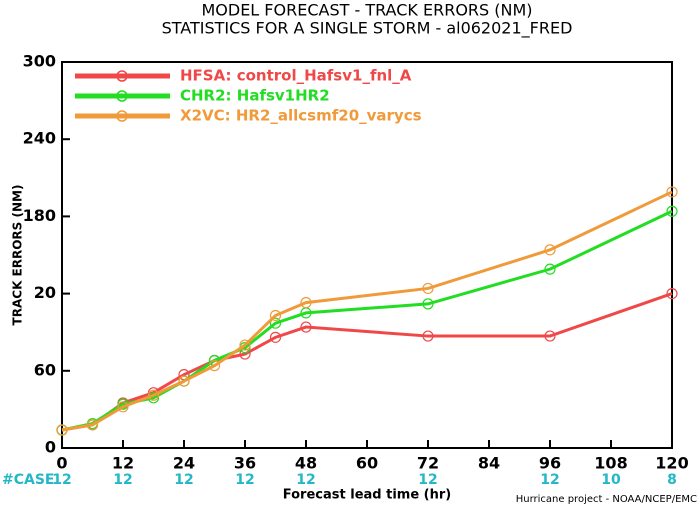 This screenshot has width=700, height=510. I want to click on footer: Hurricane project - NOAA/NCEP/EMC, so click(606, 499).